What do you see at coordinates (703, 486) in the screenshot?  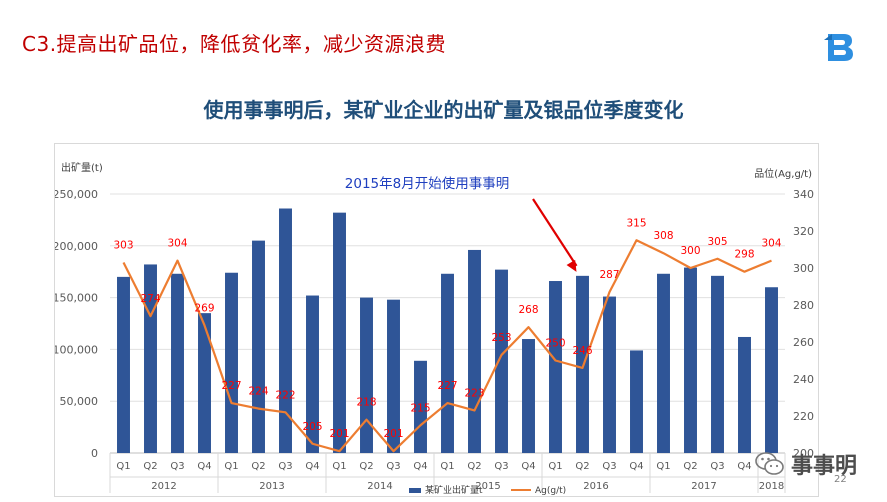 I see `year-label: 2017` at bounding box center [703, 486].